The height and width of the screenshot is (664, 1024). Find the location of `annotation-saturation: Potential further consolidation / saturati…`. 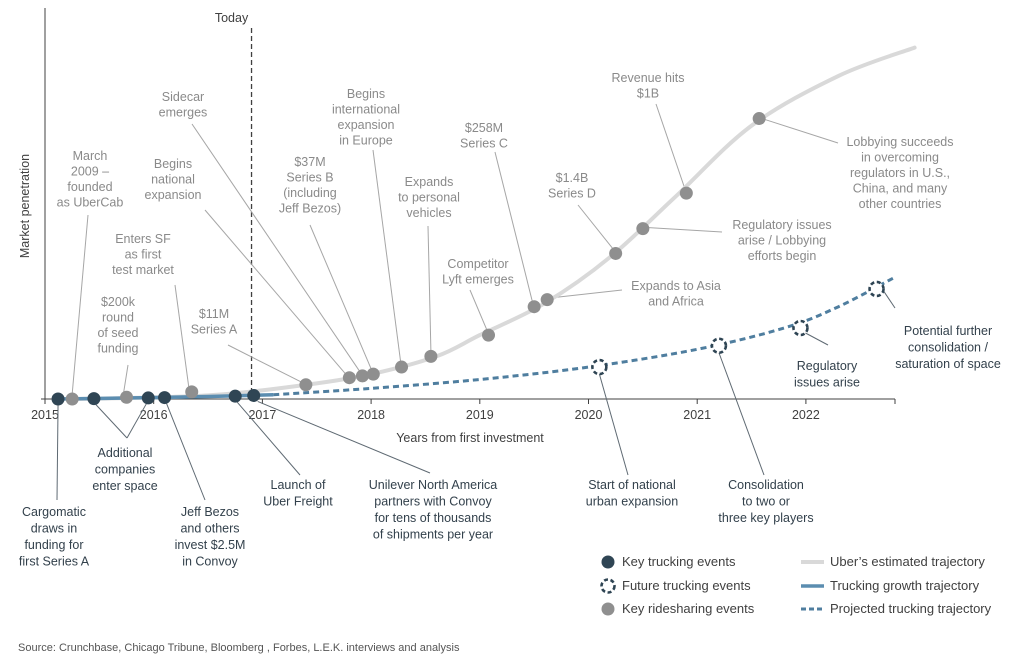

annotation-saturation: Potential further consolidation / saturati… is located at coordinates (948, 347).